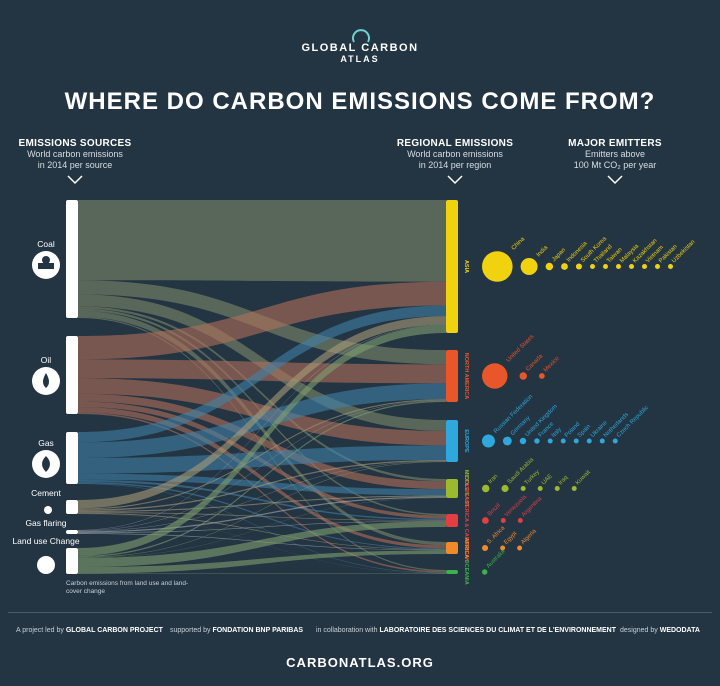 This screenshot has width=720, height=686. What do you see at coordinates (559, 255) in the screenshot?
I see `emitter-label: Japan` at bounding box center [559, 255].